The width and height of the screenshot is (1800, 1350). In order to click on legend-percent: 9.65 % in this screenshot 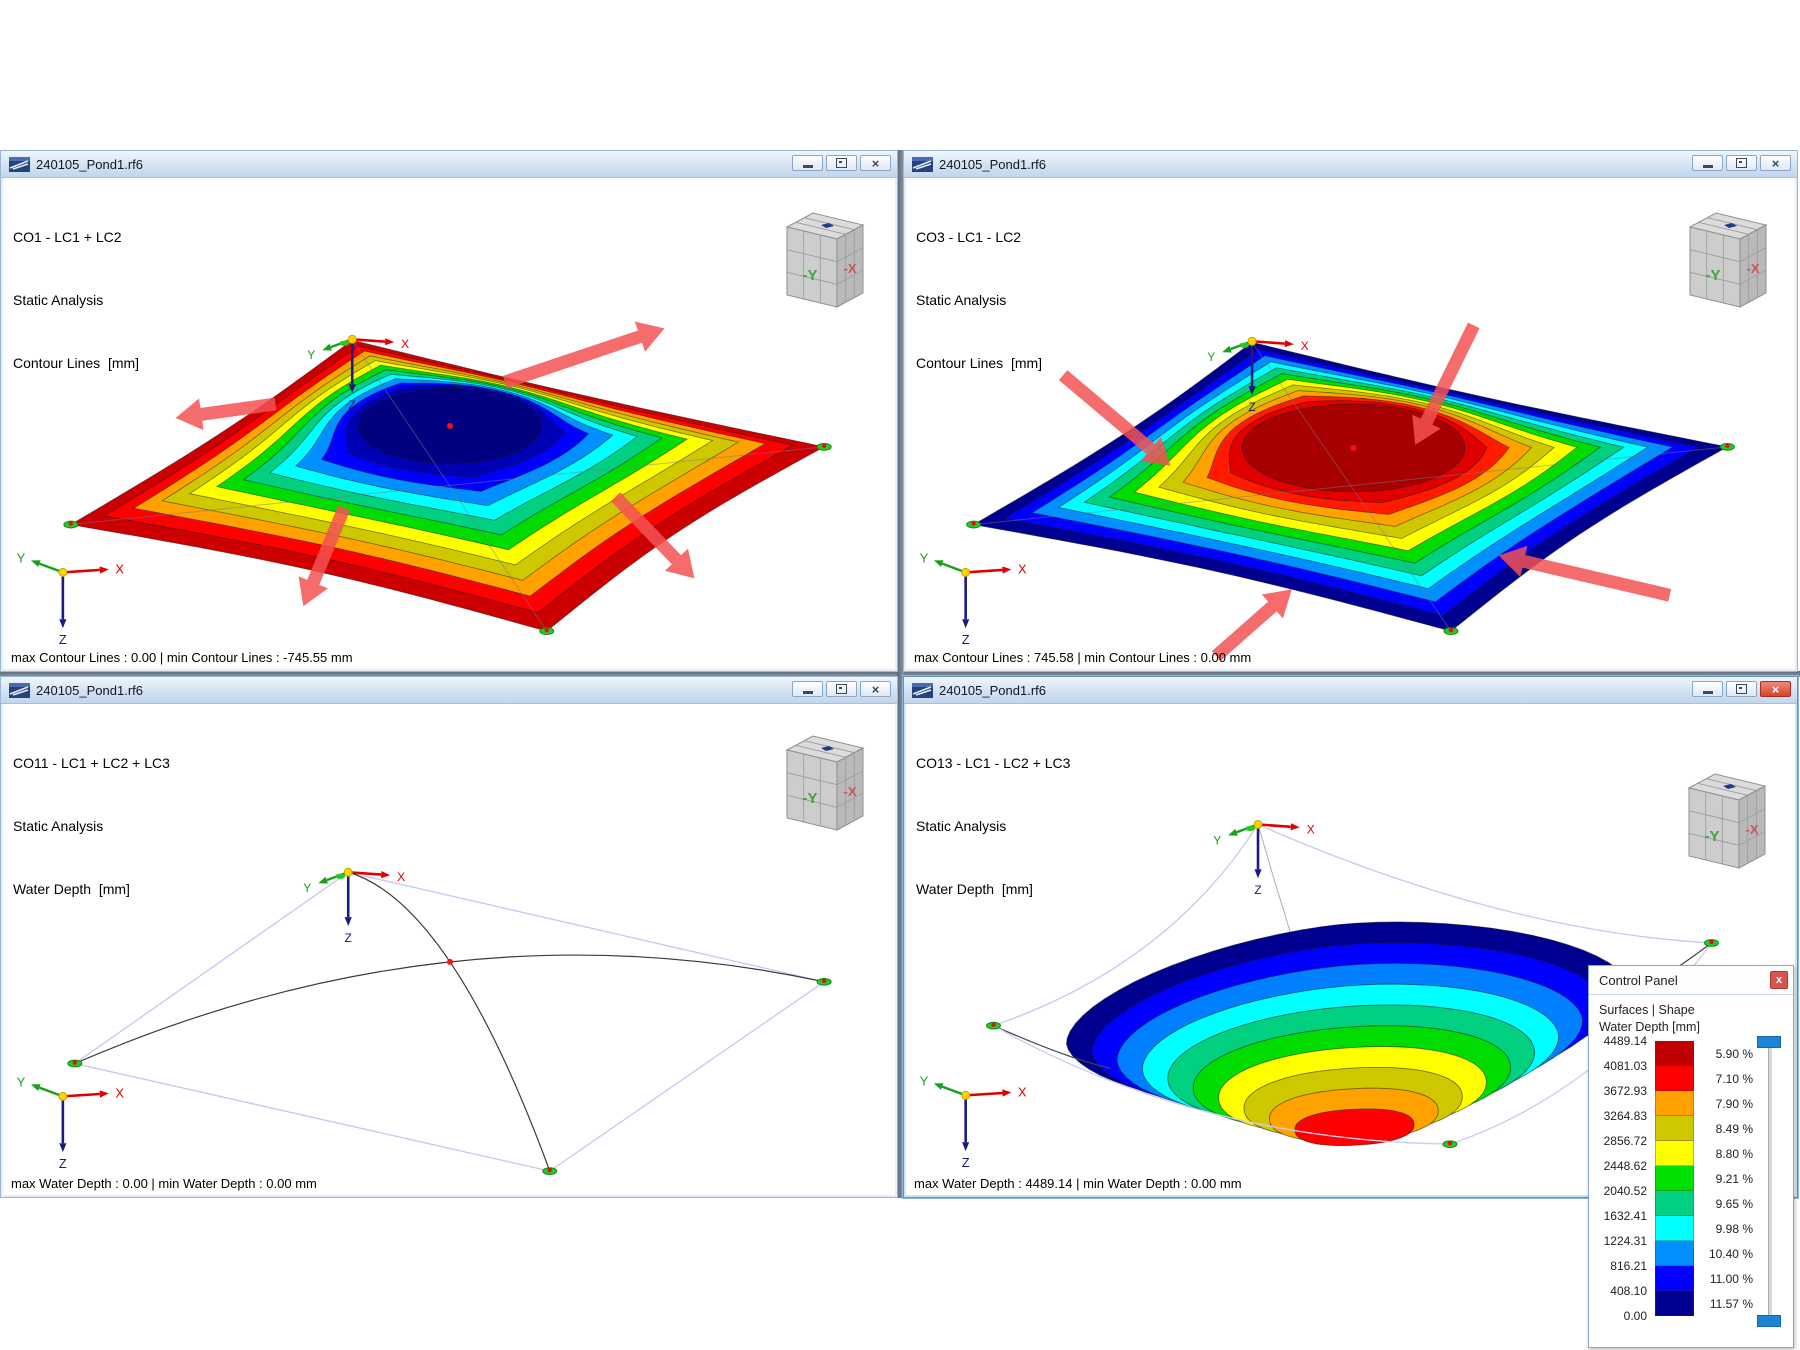, I will do `click(1734, 1203)`.